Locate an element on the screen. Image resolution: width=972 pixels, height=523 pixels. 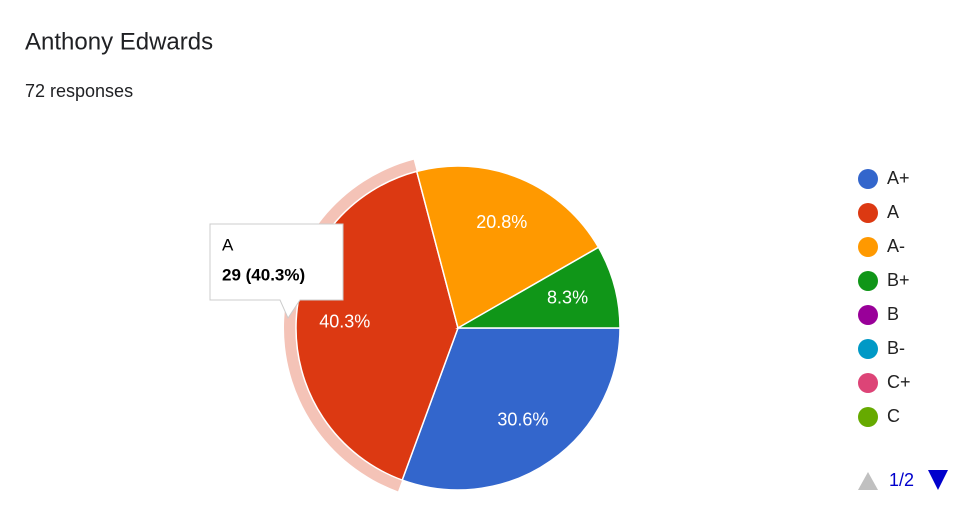
slice-label: 20.8% is located at coordinates (501, 222).